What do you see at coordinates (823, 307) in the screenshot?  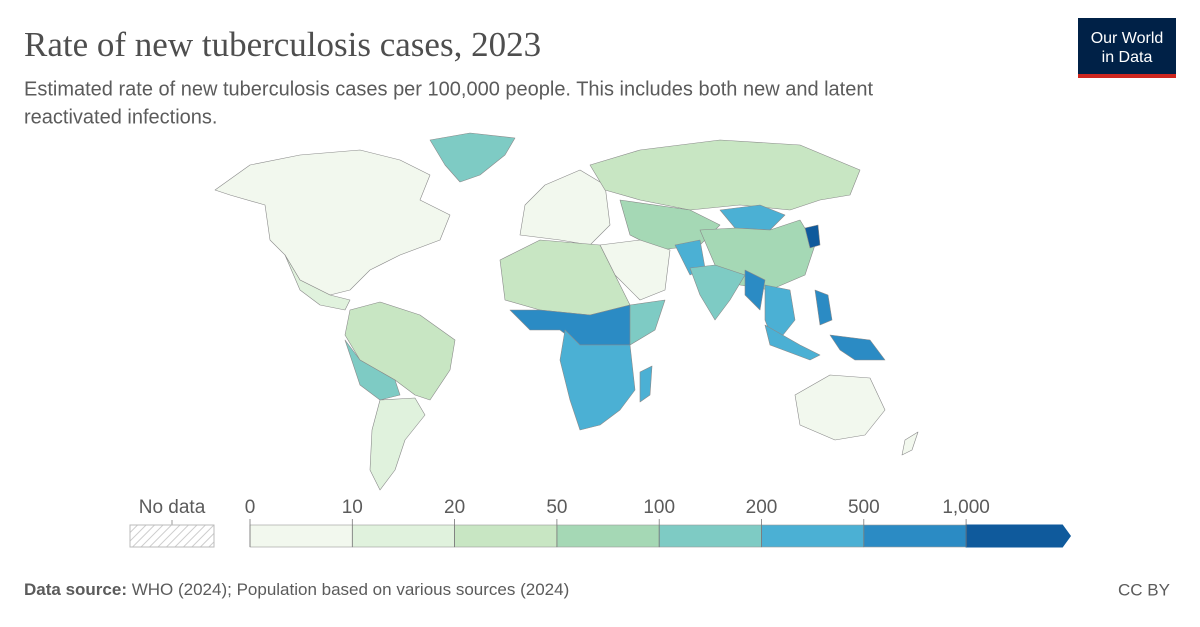 I see `philippines` at bounding box center [823, 307].